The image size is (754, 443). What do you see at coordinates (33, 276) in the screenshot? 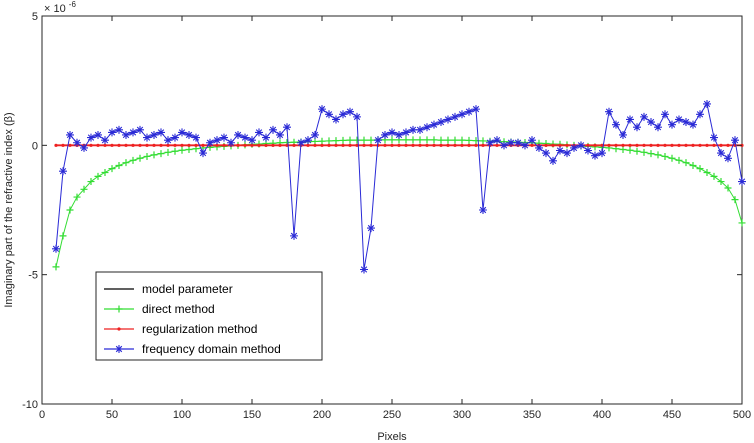
I see `y-tick-label: -5` at bounding box center [33, 276].